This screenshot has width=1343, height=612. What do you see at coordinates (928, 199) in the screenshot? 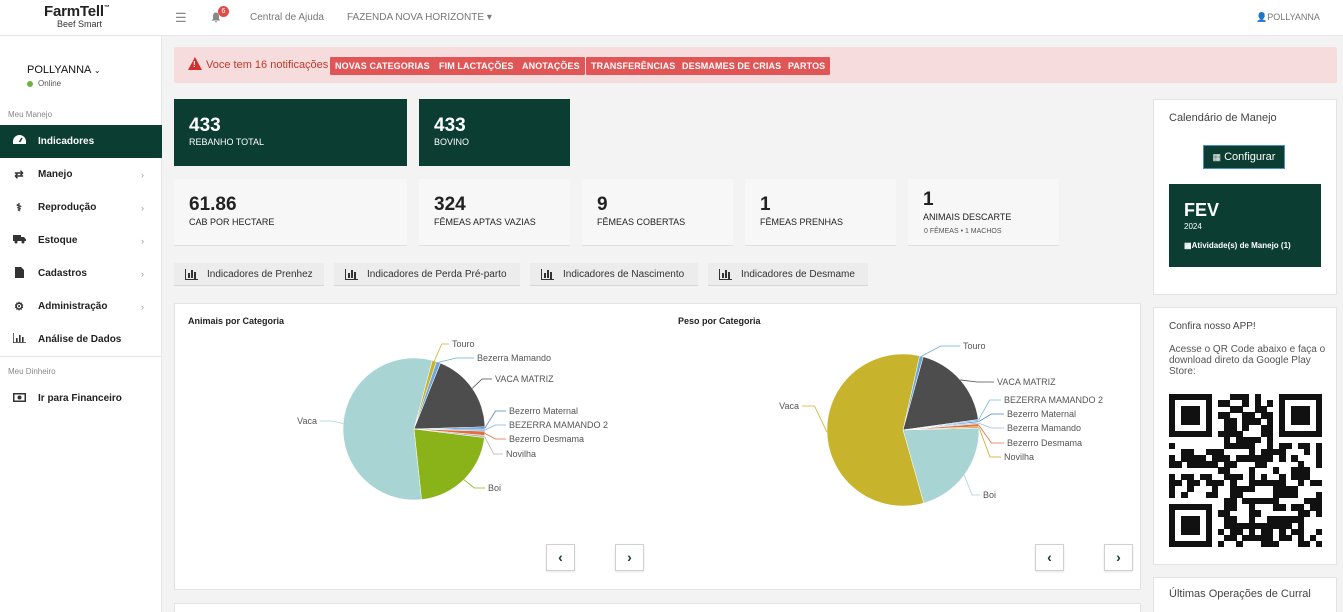
I see `stat-value: 1` at bounding box center [928, 199].